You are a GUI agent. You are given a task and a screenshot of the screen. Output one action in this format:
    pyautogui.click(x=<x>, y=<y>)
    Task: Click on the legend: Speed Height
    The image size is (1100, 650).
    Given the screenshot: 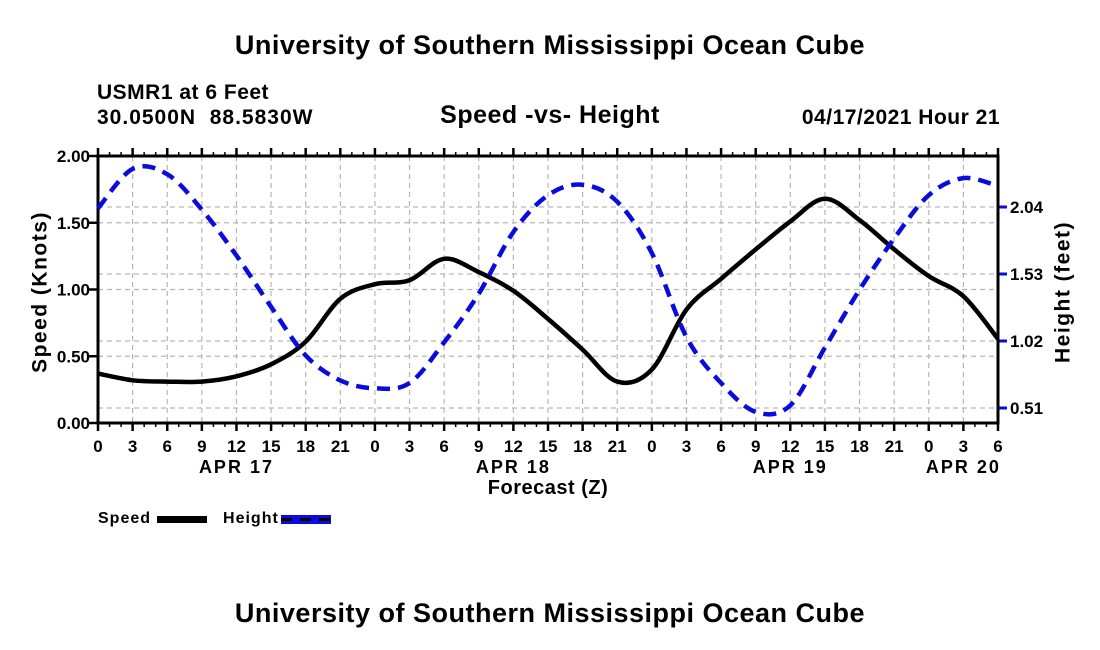 What is the action you would take?
    pyautogui.click(x=214, y=519)
    